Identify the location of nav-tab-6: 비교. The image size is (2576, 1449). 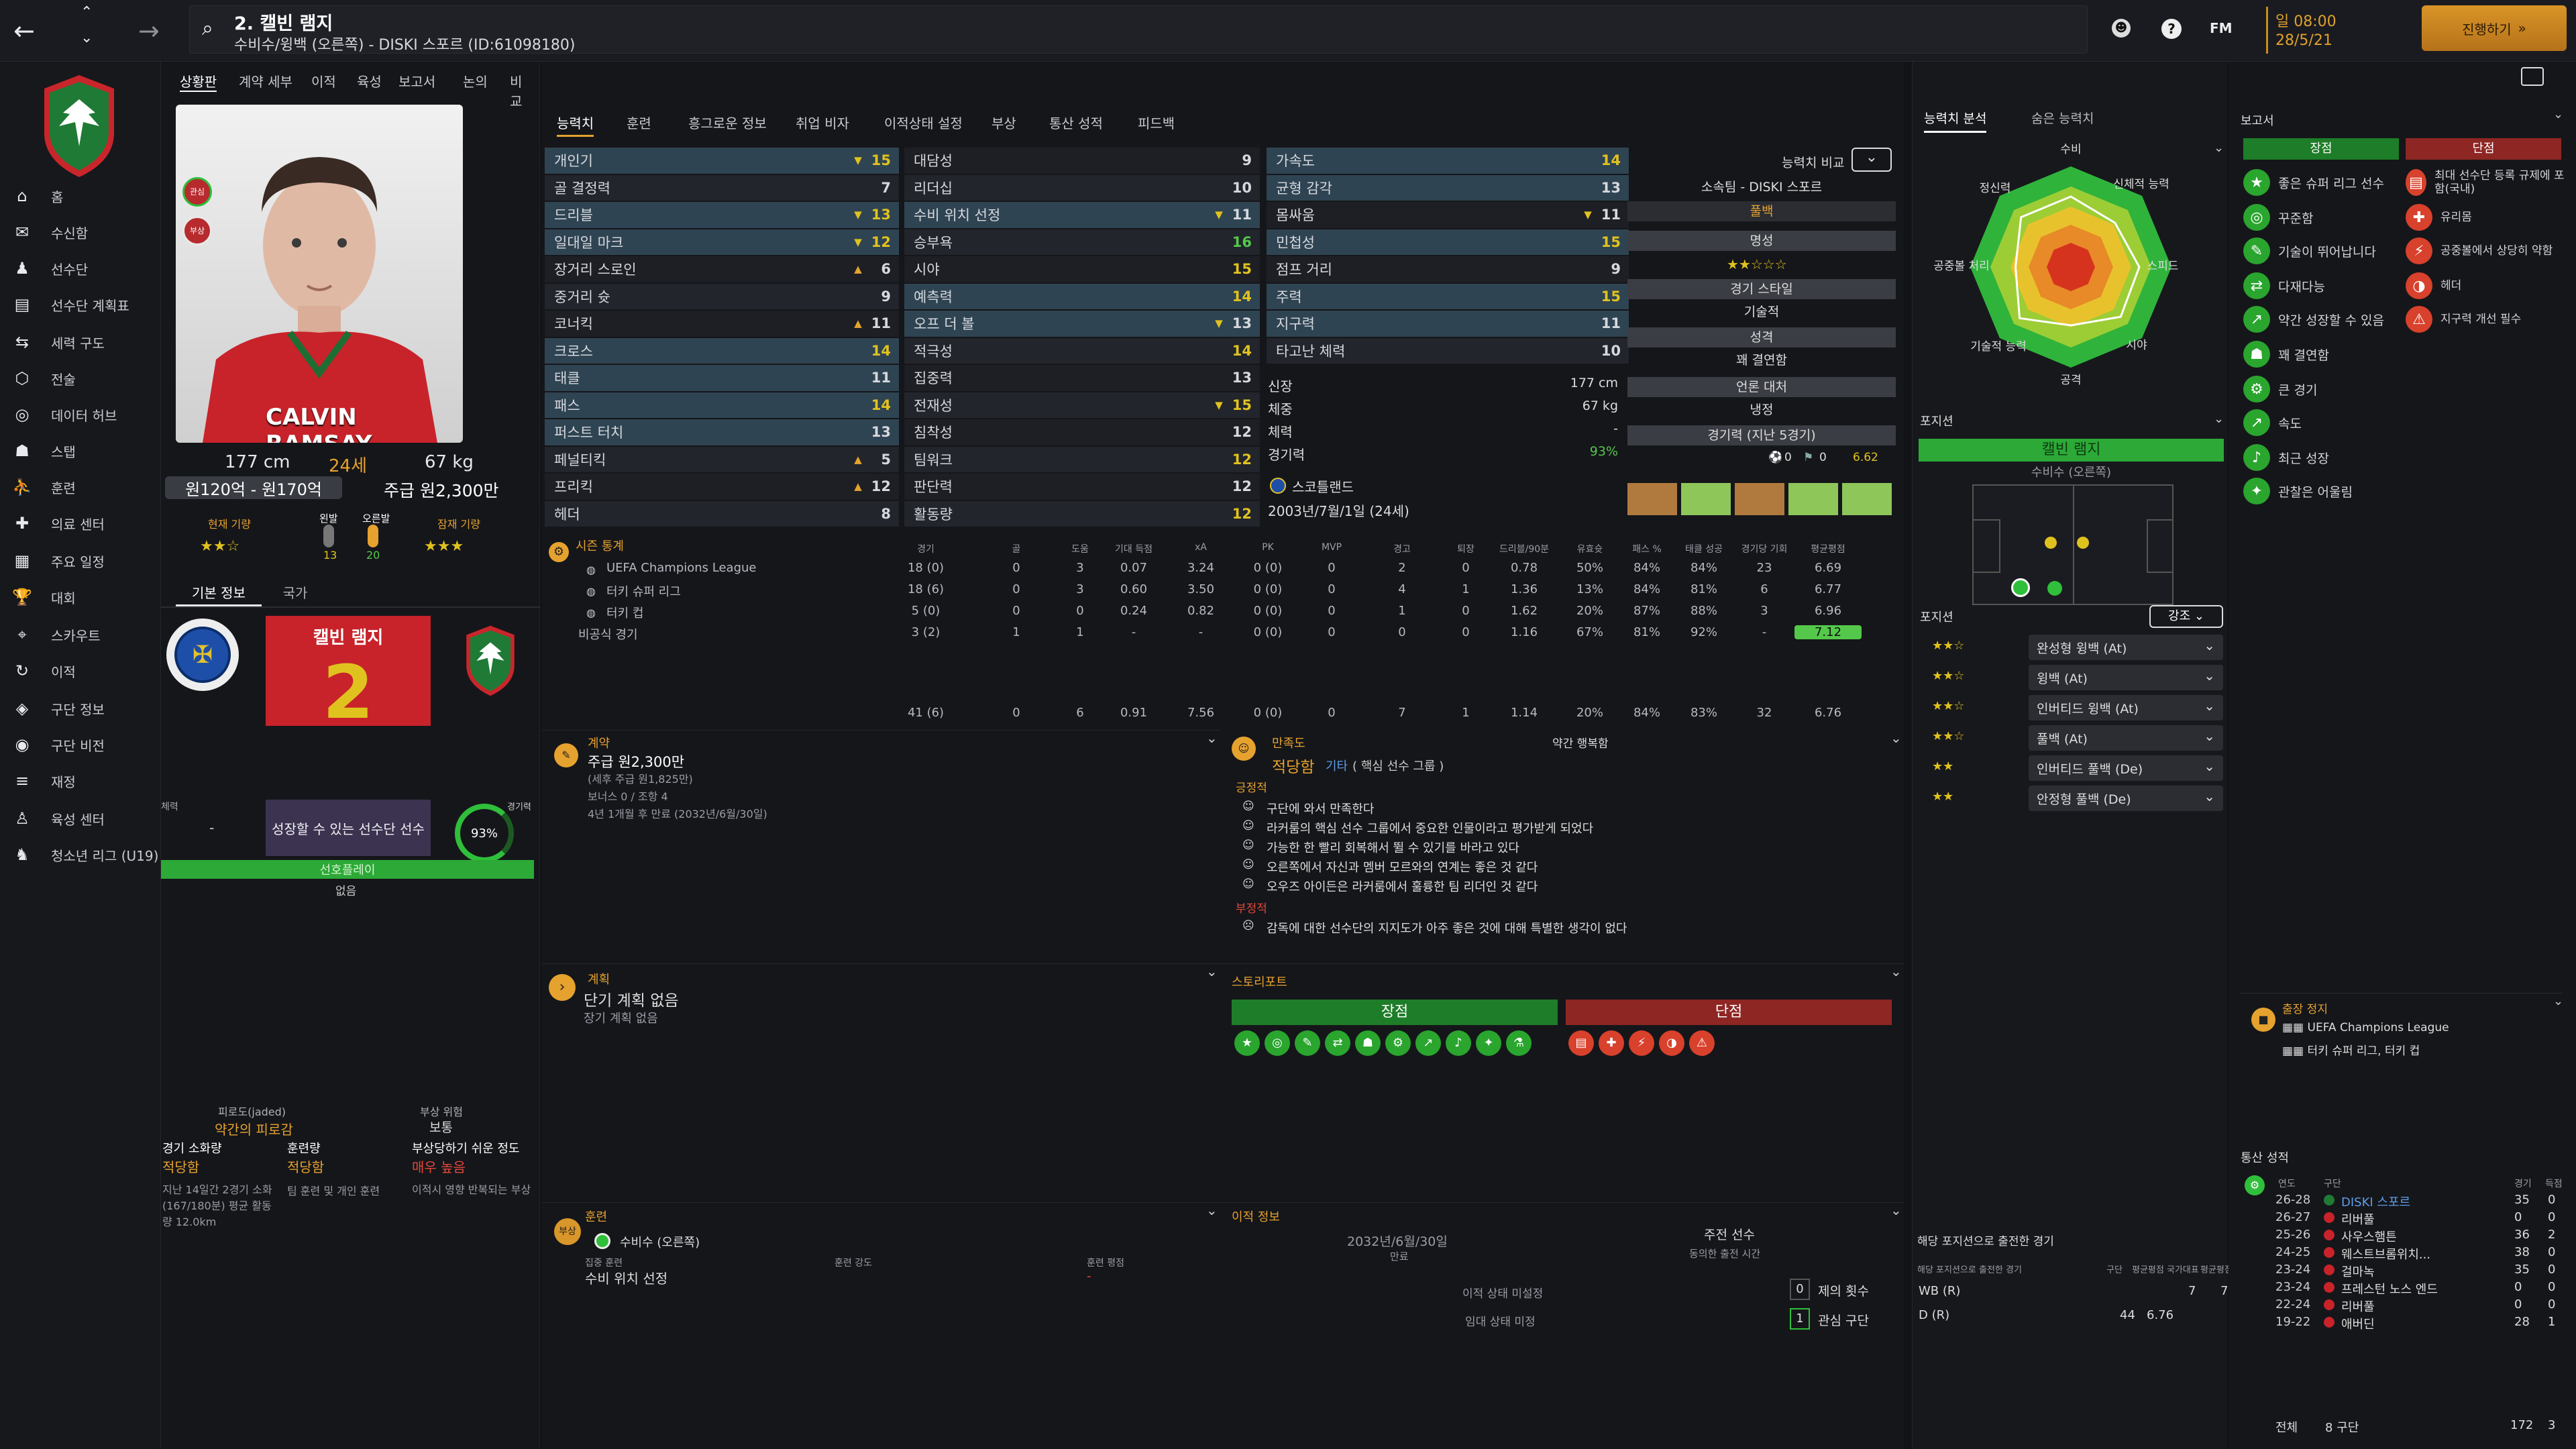
(516, 91).